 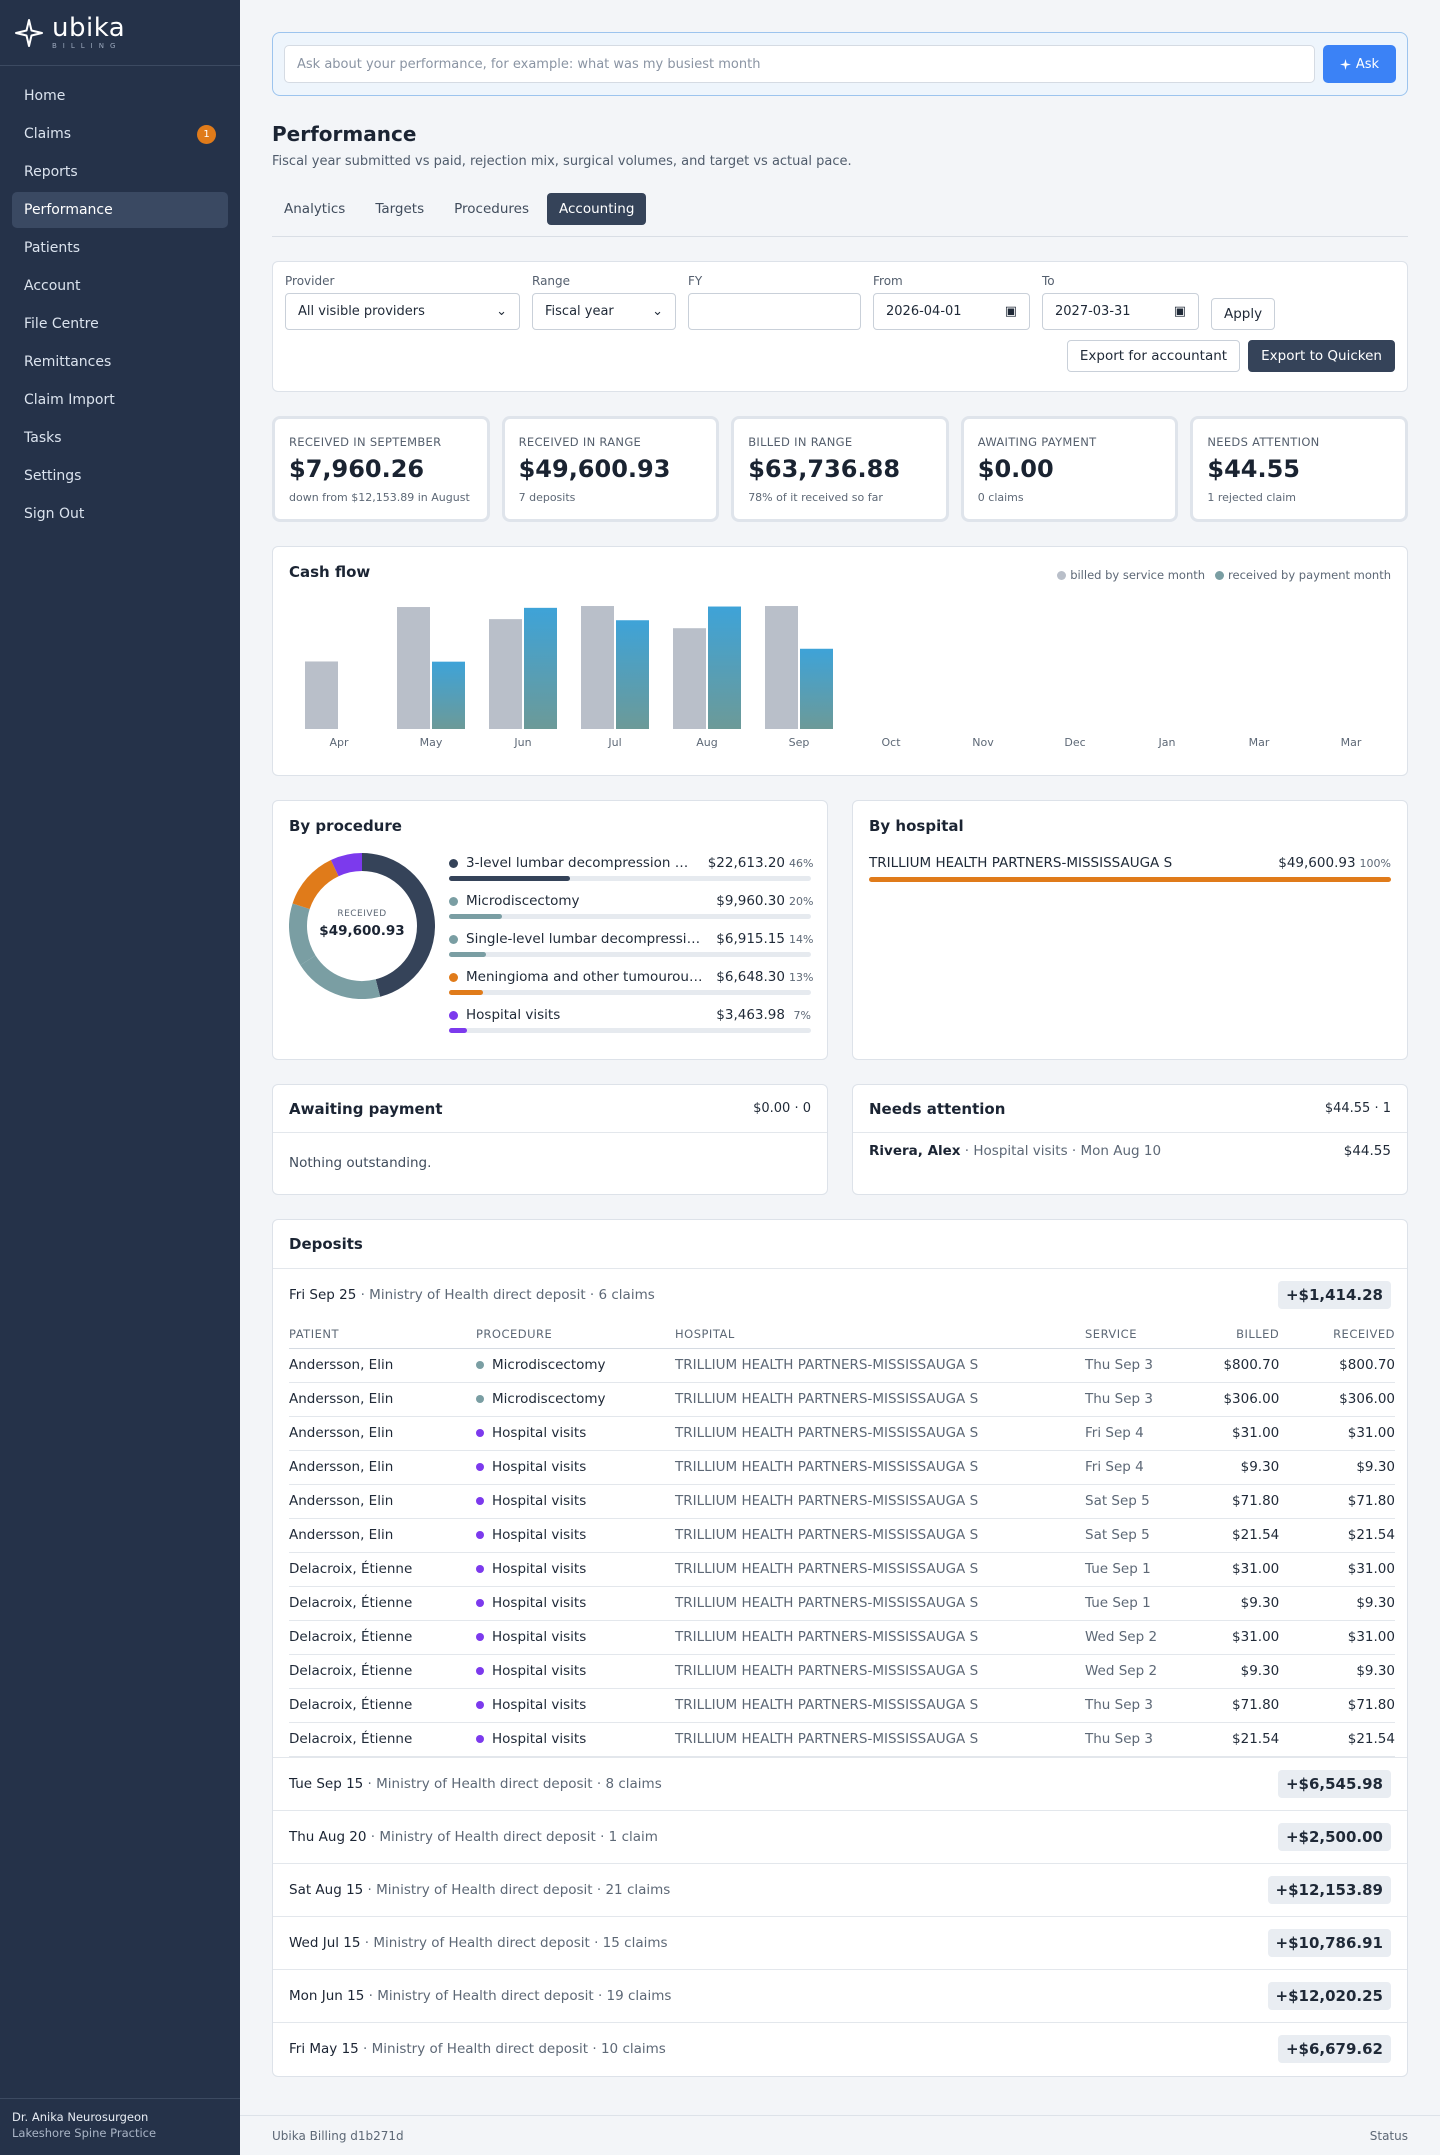 I want to click on sidebar-item-claims: Claims 1, so click(x=120, y=134).